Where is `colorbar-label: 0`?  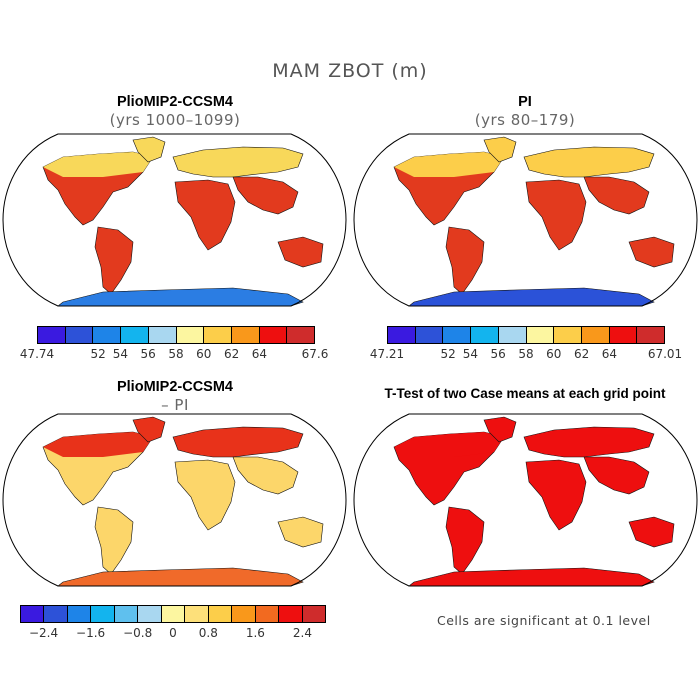
colorbar-label: 0 is located at coordinates (173, 633).